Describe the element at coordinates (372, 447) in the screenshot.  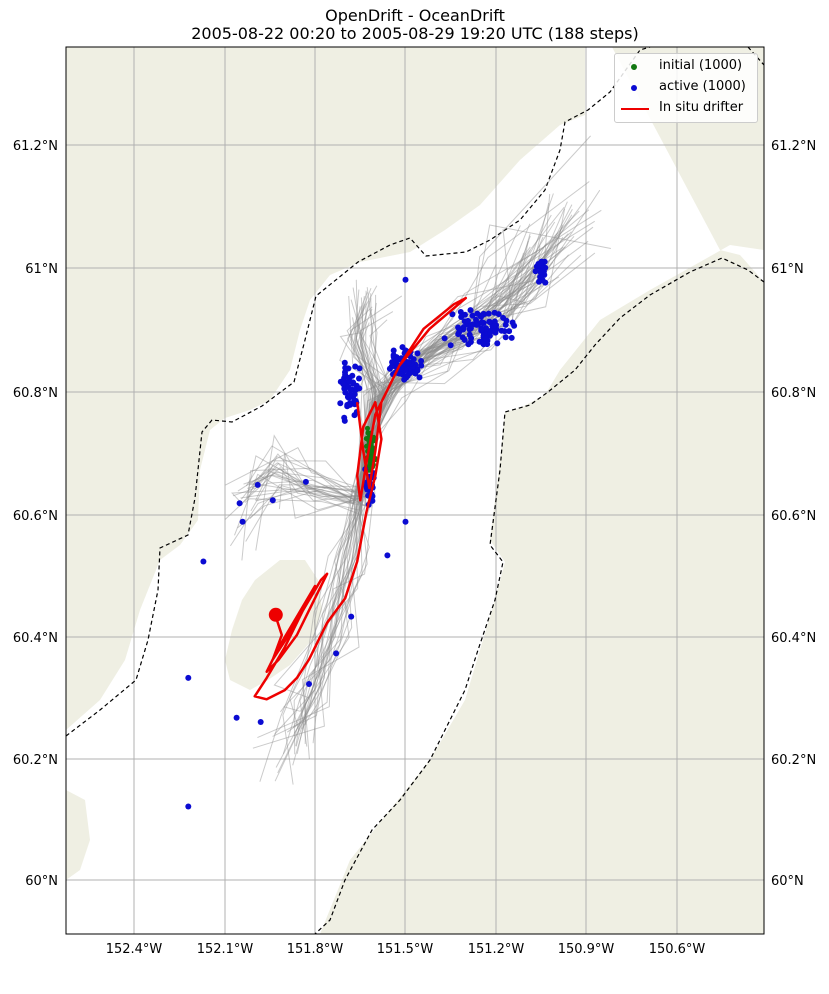
I see `initial-particle` at that location.